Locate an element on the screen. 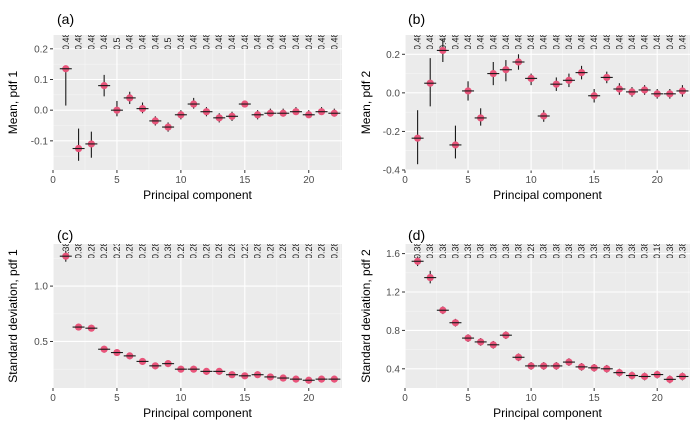 This screenshot has height=432, width=700. y-tick-label: 0.1 is located at coordinates (41, 80).